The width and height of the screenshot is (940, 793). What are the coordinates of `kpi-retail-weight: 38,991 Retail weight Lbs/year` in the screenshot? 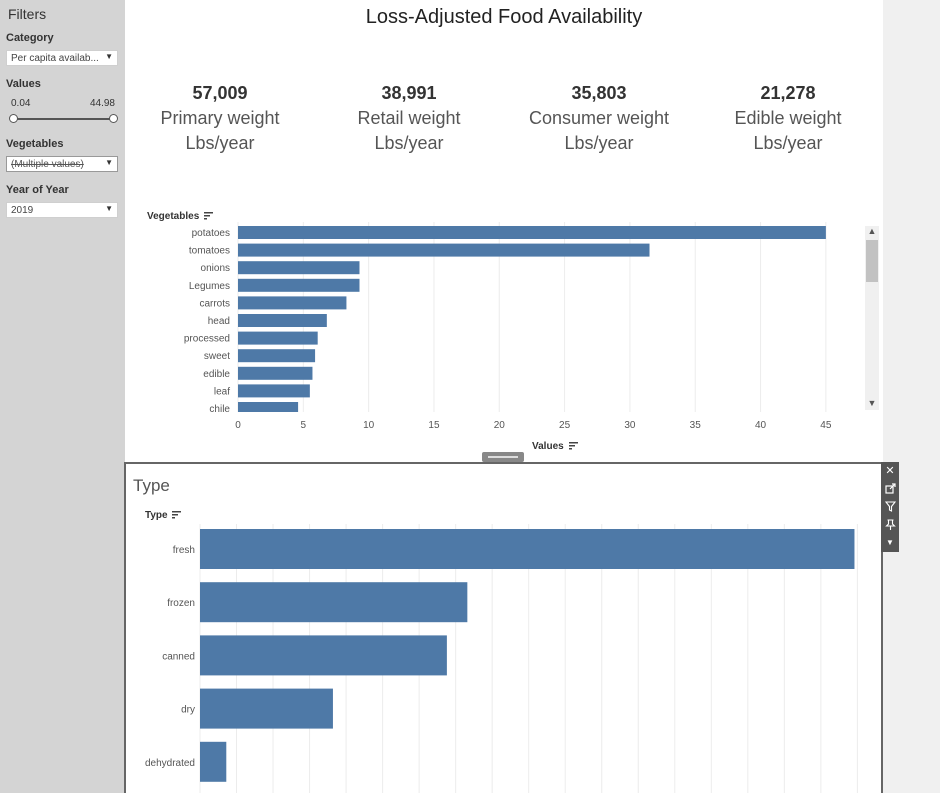 It's located at (409, 119).